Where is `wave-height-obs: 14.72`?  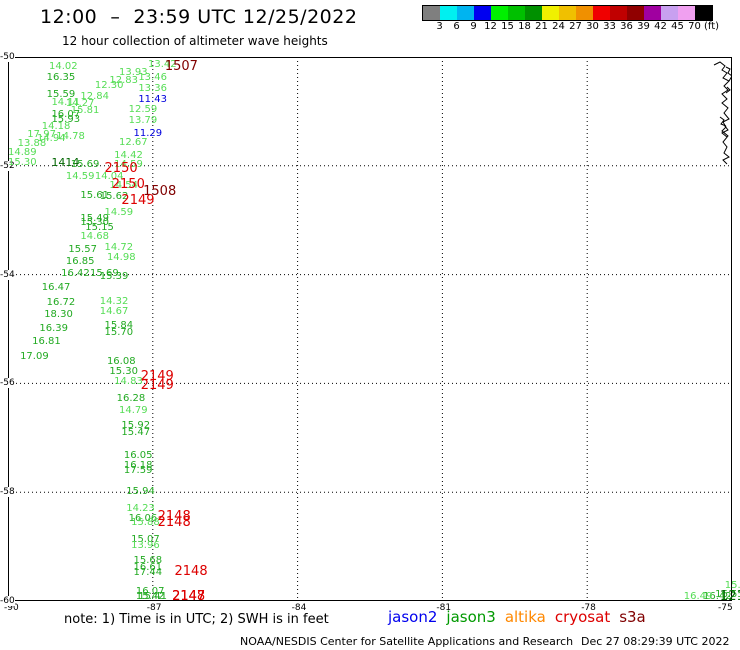 wave-height-obs: 14.72 is located at coordinates (119, 248).